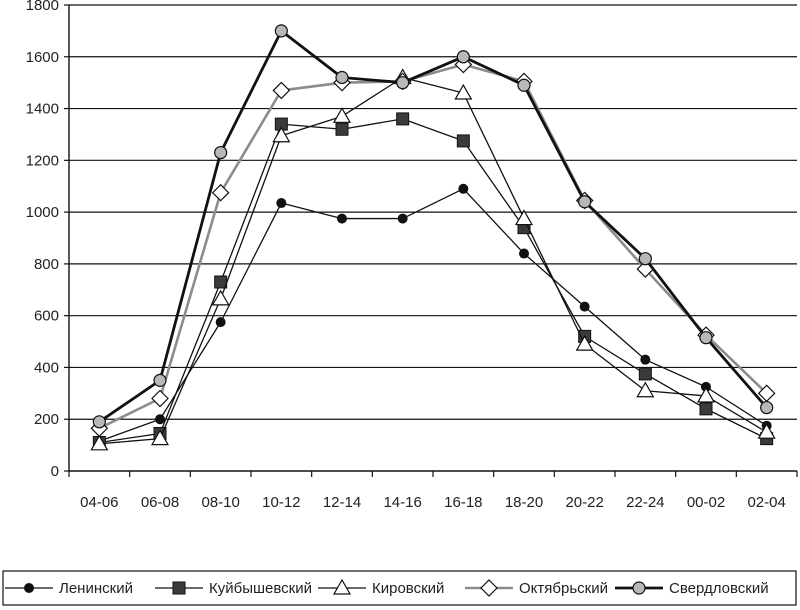  Describe the element at coordinates (524, 502) in the screenshot. I see `x-tick-label: 18-20` at that location.